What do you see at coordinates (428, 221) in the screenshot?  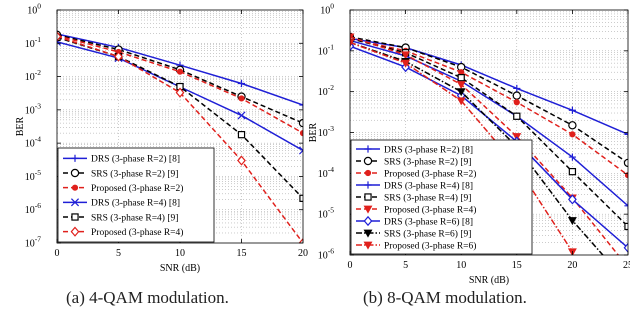 I see `legend-entry-drs-3-phase-r-6-8-label: DRS (3-phase R=6) [8]` at bounding box center [428, 221].